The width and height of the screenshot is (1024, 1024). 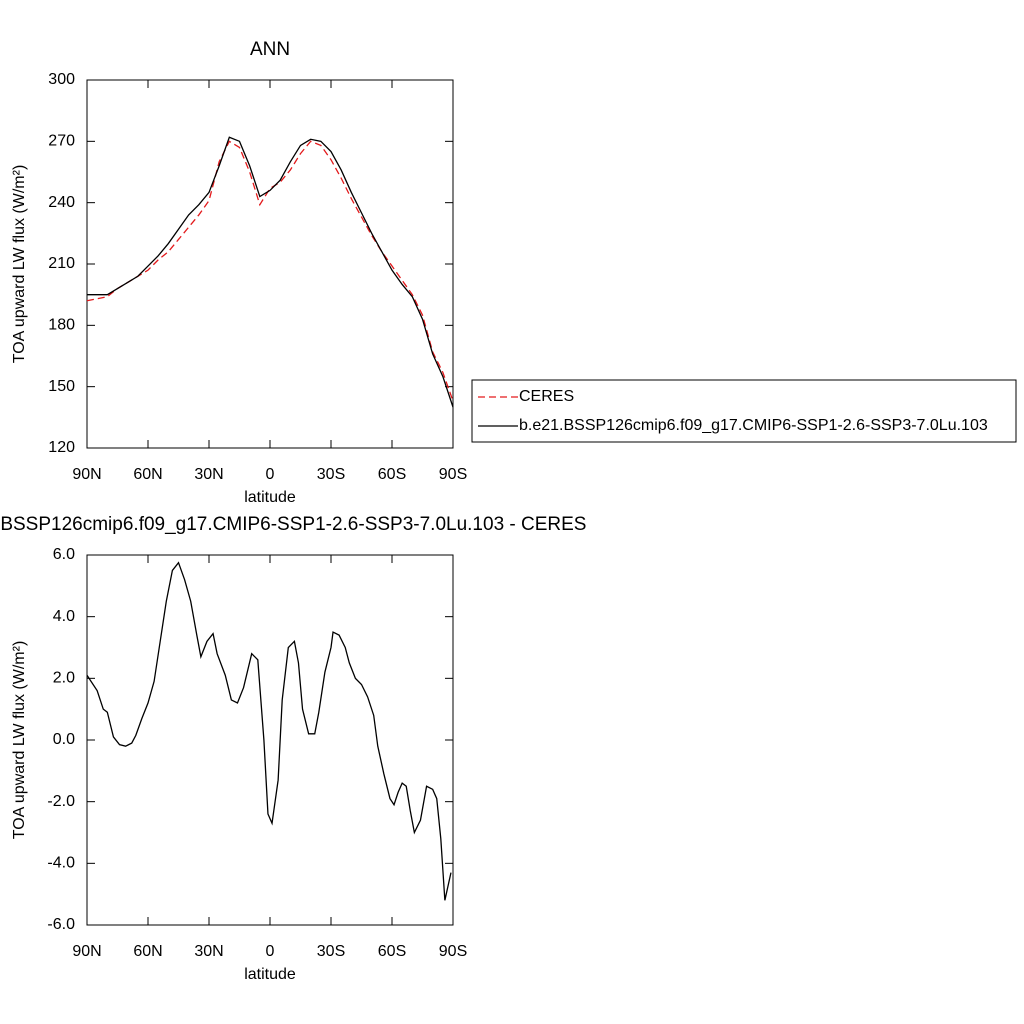 I want to click on y-tick-label: 120, so click(x=61, y=447).